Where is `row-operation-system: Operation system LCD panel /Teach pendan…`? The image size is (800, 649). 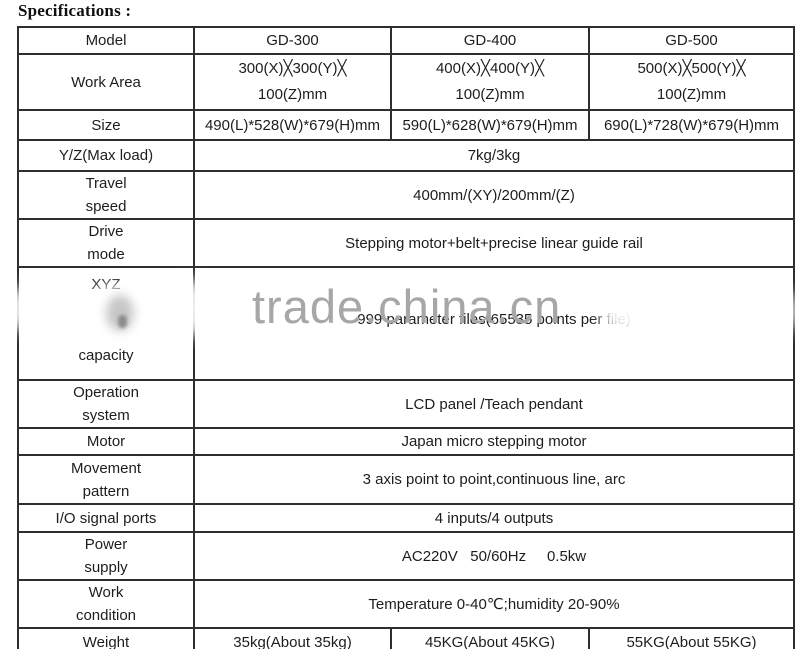
row-operation-system: Operation system LCD panel /Teach pendan… is located at coordinates (406, 404).